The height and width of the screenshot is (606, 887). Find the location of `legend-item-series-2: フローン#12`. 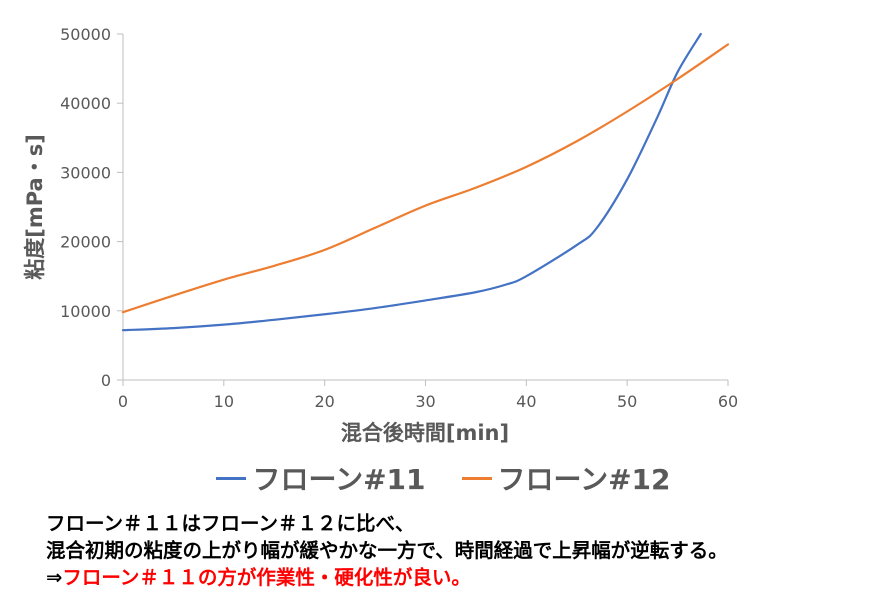

legend-item-series-2: フローン#12 is located at coordinates (566, 478).